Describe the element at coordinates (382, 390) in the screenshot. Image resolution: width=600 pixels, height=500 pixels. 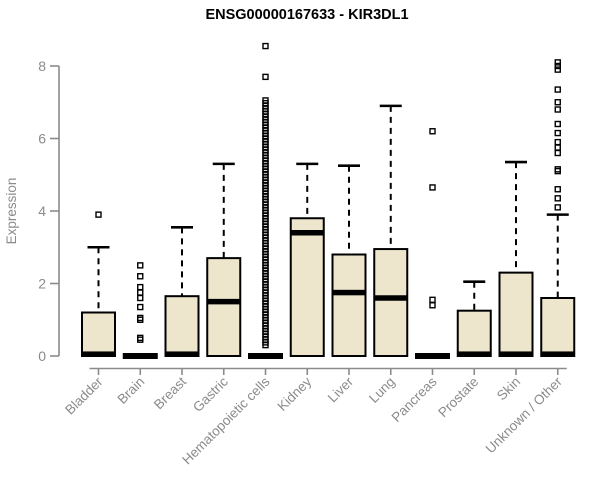
I see `x-category-label: Lung` at that location.